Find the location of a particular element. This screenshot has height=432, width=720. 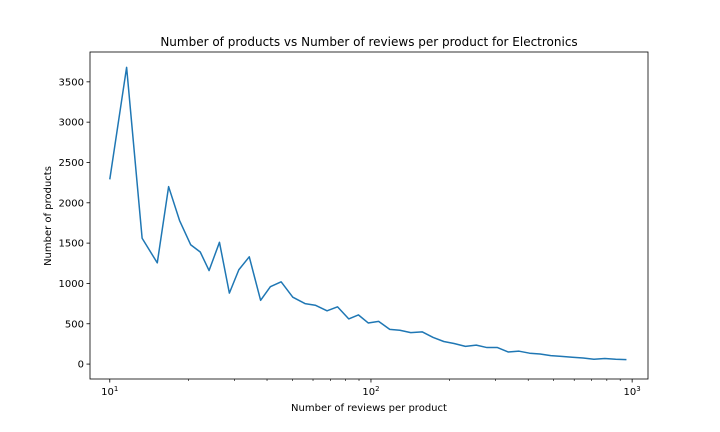

y-axis: 0 500 1000 1500 2000 2500 3000 3500 is located at coordinates (74, 224).